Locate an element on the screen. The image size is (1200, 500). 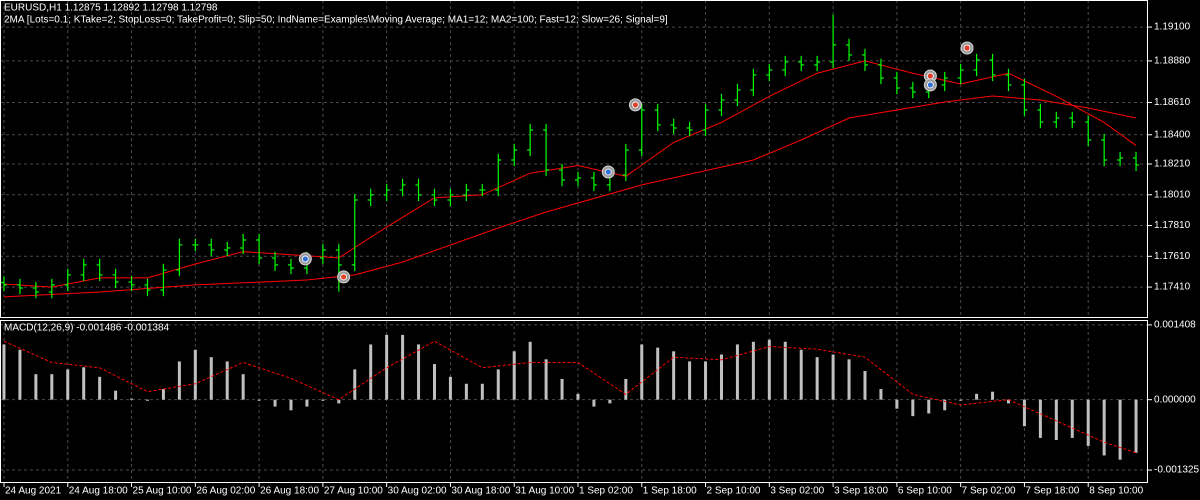
y-tick-label: 1.19100 is located at coordinates (1172, 27).